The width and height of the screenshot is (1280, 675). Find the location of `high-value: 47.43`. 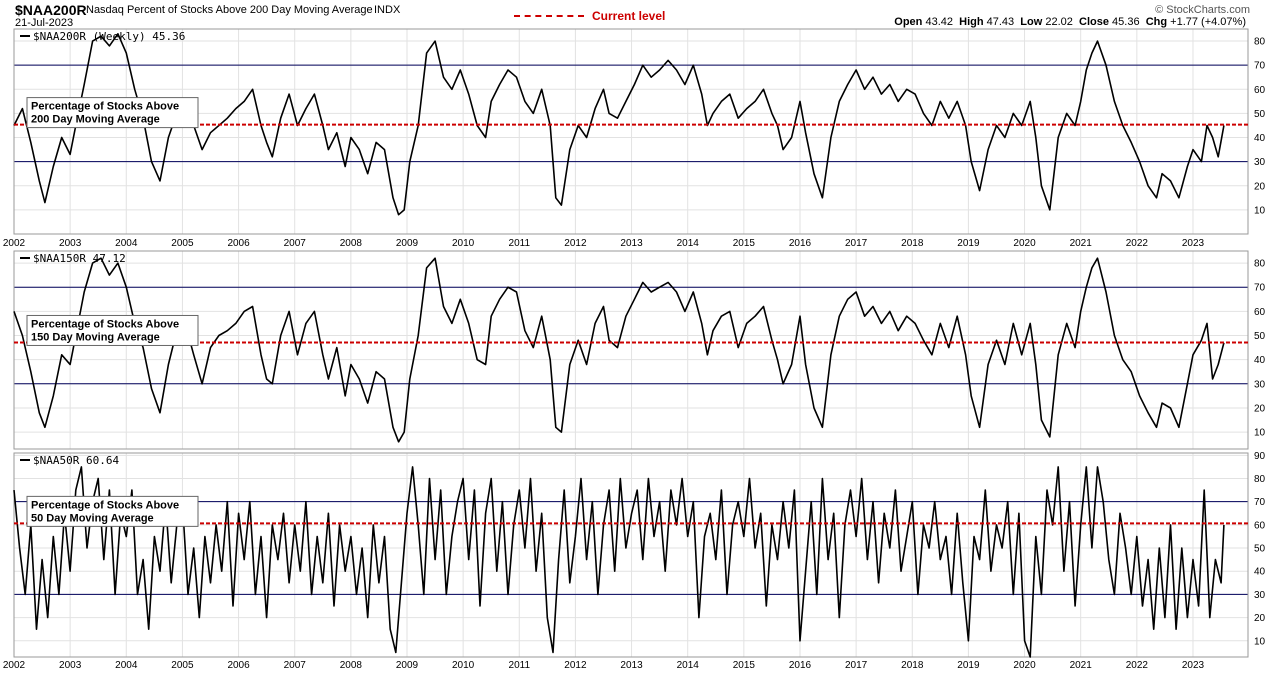

high-value: 47.43 is located at coordinates (1000, 22).